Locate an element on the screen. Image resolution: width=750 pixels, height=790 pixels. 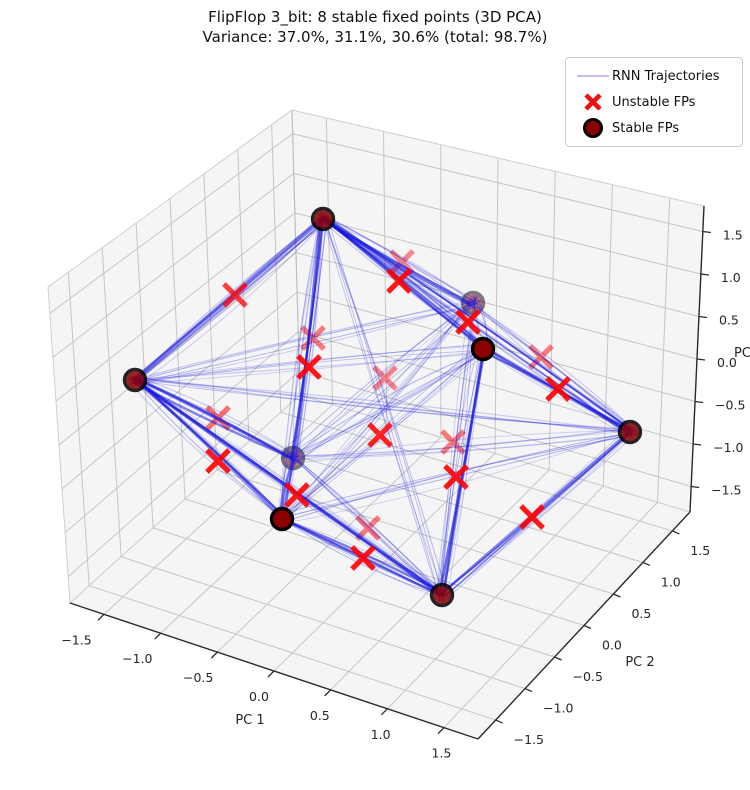
legend-item-unstable: Unstable FPs is located at coordinates (654, 102).